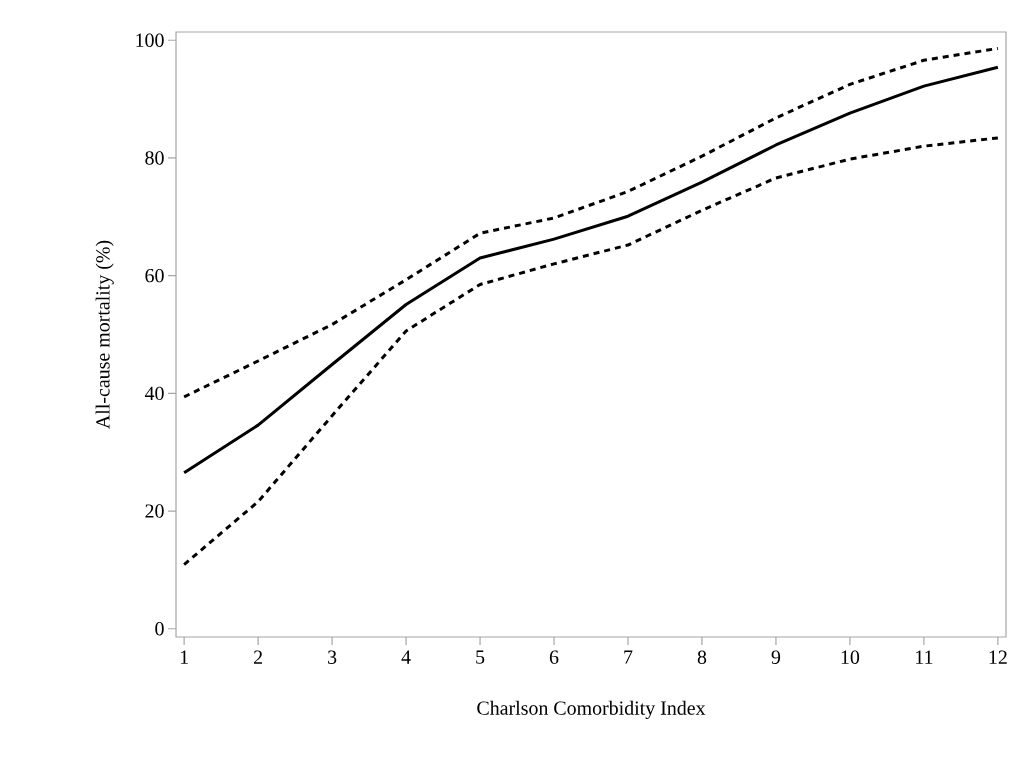  Describe the element at coordinates (406, 657) in the screenshot. I see `x-tick-label: 4` at that location.